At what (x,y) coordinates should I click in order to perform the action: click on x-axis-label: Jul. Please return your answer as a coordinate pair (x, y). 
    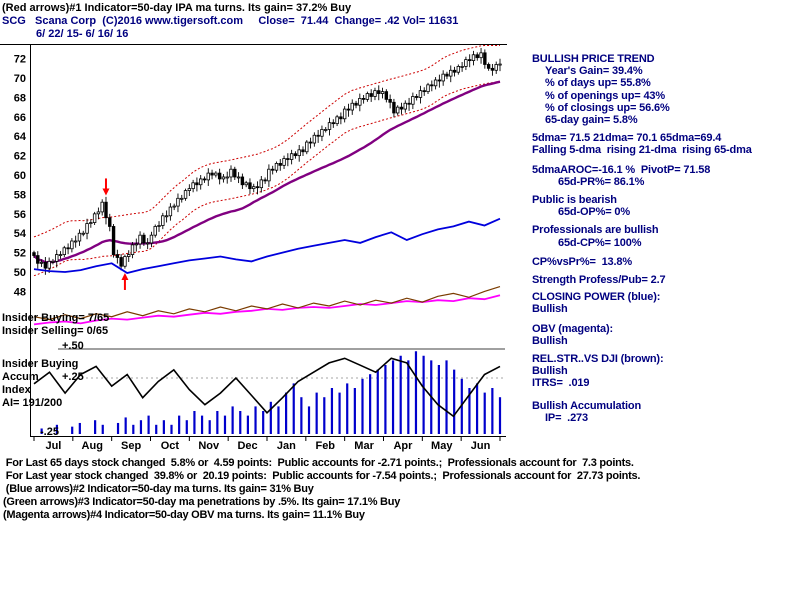
    Looking at the image, I should click on (53, 446).